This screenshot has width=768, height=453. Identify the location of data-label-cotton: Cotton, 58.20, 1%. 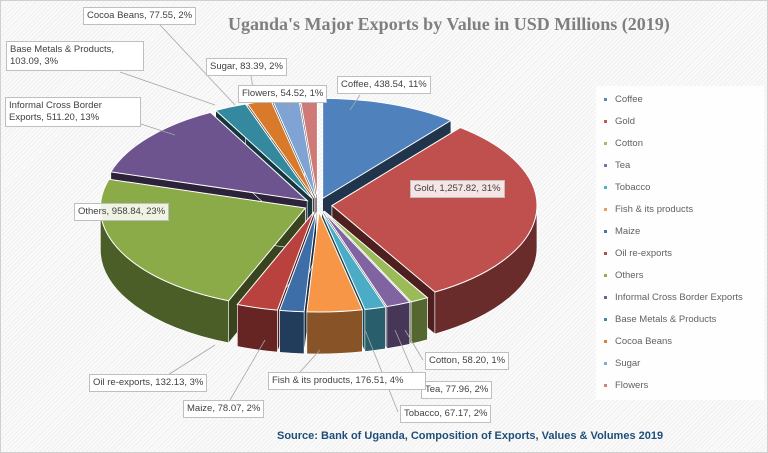
(467, 361).